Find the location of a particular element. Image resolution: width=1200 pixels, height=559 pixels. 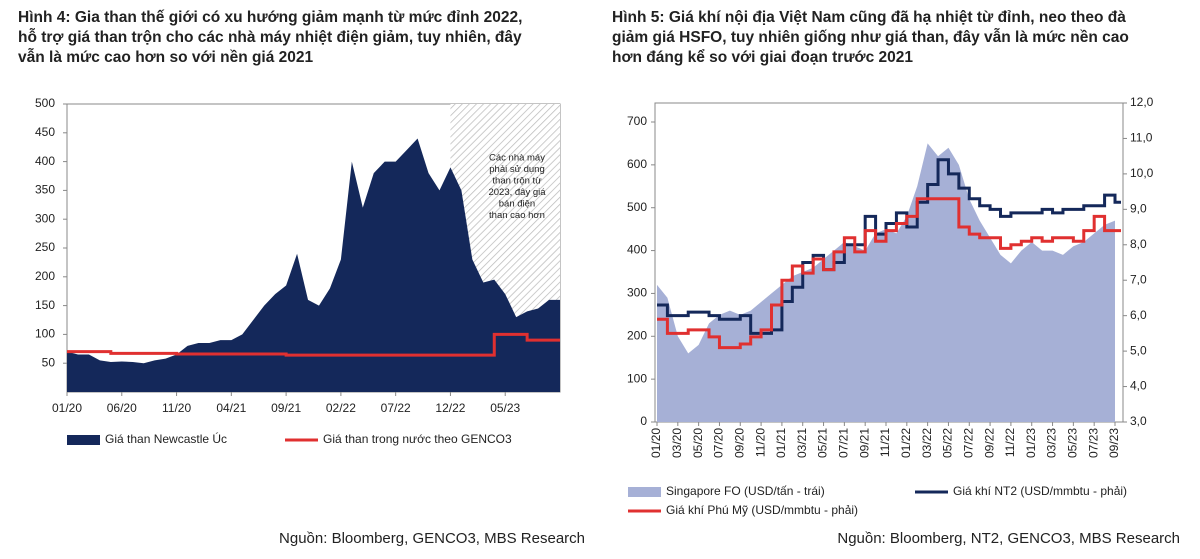

x-tick-label: 05/21 is located at coordinates (823, 443).